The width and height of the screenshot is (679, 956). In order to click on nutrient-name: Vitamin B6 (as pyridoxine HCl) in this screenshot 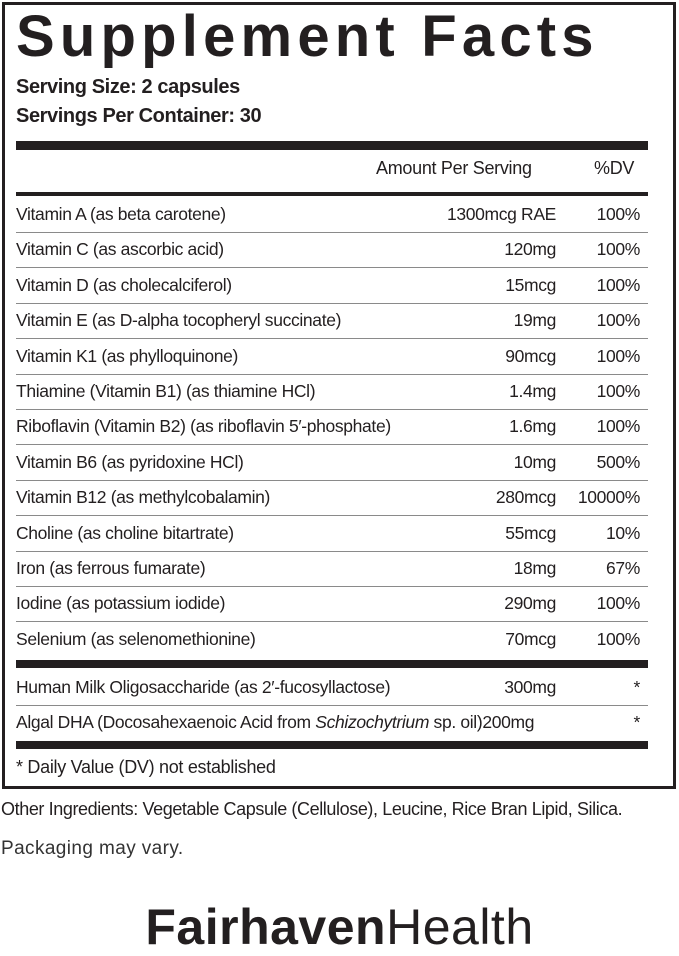, I will do `click(130, 461)`.